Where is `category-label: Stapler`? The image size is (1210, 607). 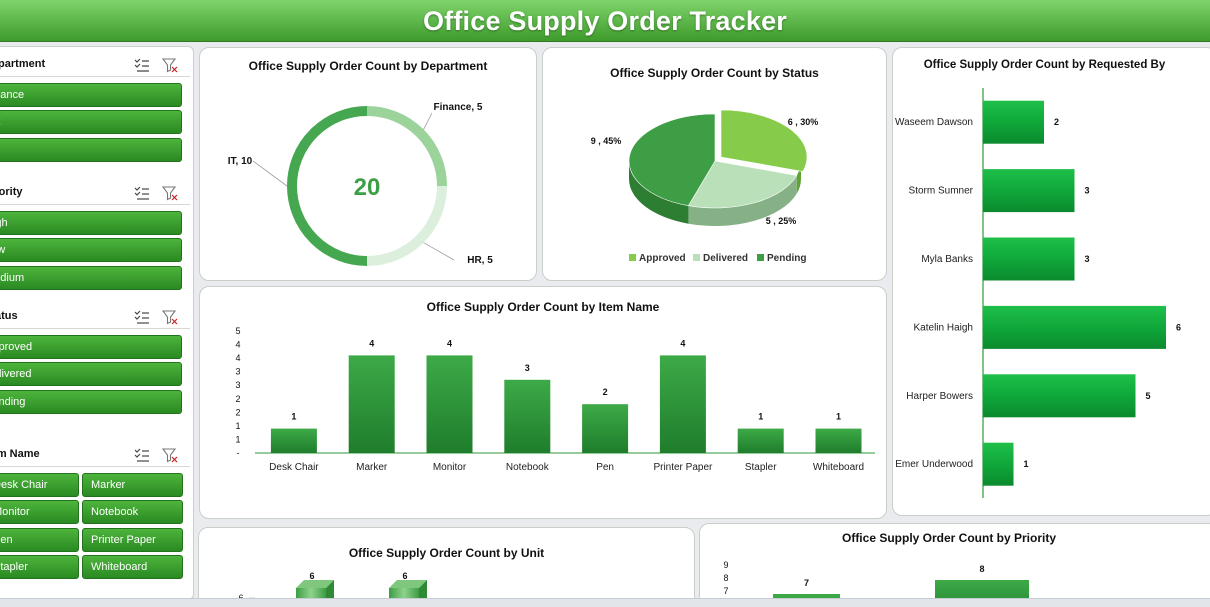 category-label: Stapler is located at coordinates (761, 467).